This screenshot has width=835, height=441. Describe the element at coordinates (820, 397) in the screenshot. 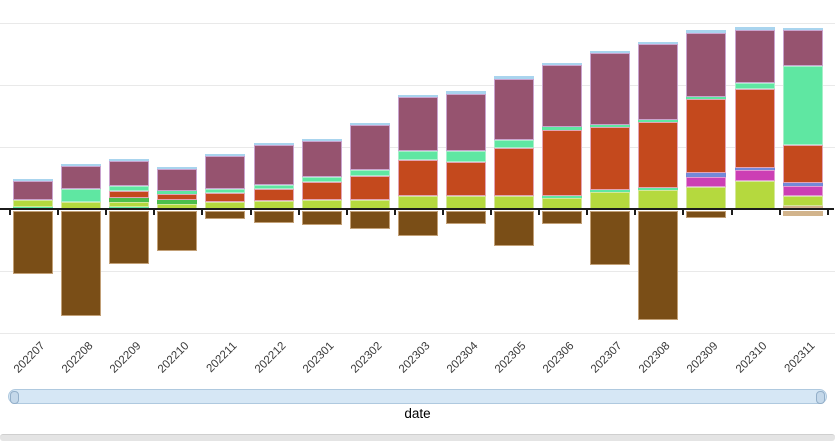

I see `scrollbar-right-handle` at that location.